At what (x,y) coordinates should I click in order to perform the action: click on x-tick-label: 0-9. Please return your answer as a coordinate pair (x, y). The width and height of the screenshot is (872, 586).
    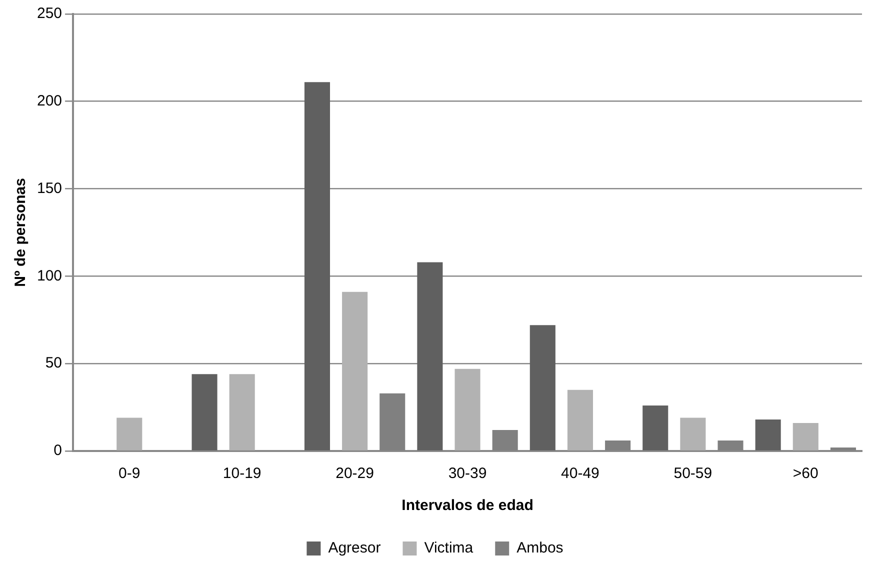
    Looking at the image, I should click on (129, 473).